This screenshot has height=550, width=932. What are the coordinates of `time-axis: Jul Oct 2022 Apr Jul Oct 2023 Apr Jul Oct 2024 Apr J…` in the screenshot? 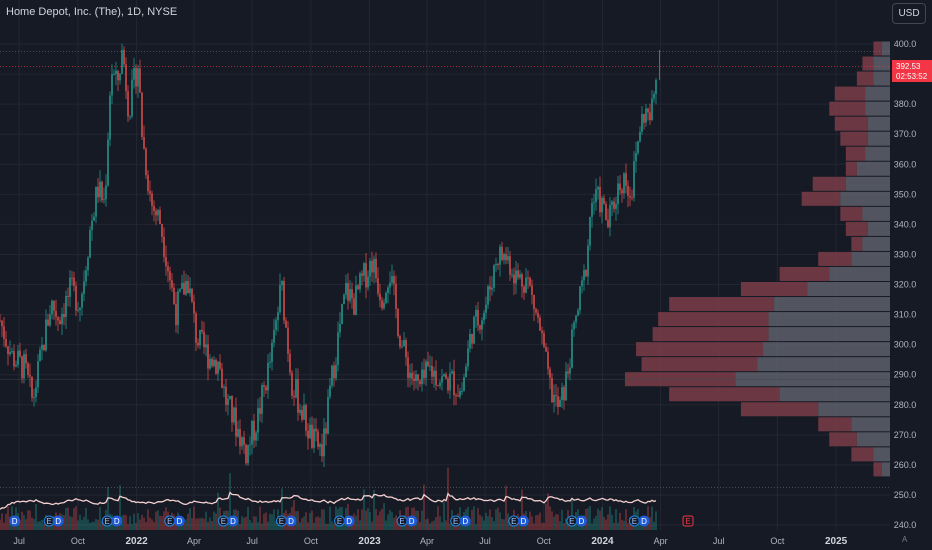 It's located at (430, 541).